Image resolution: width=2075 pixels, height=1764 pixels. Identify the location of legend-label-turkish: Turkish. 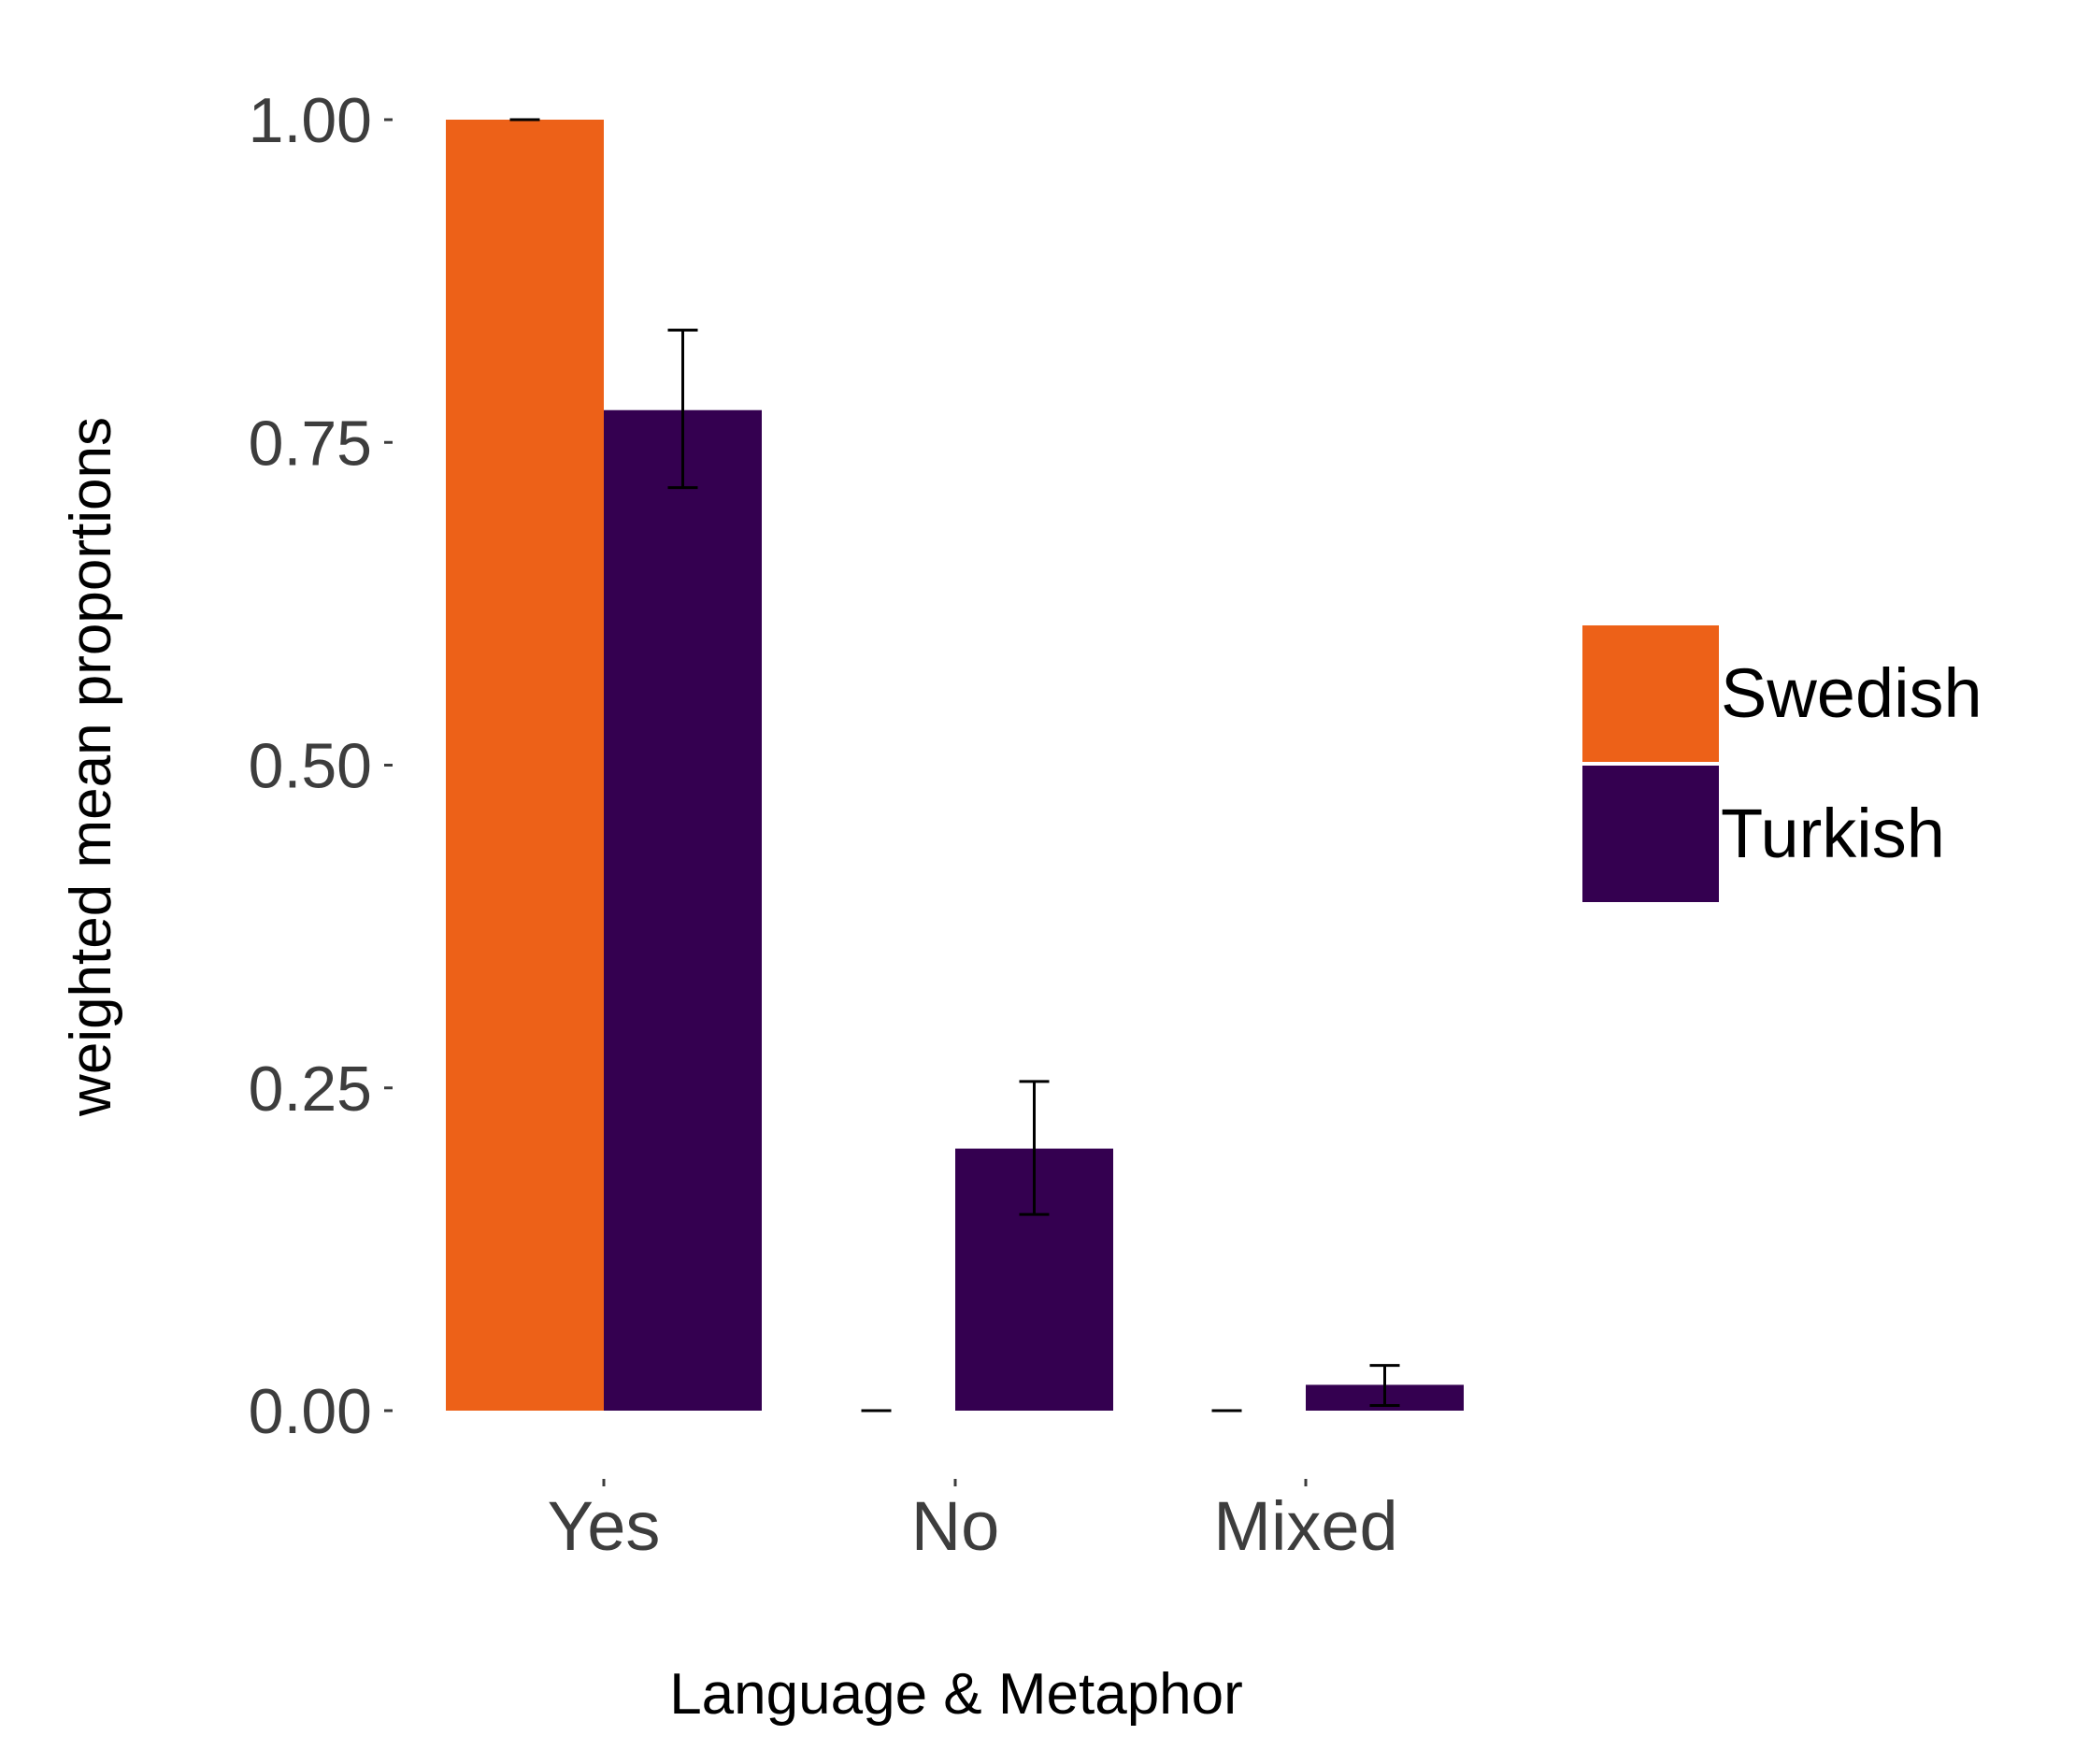
(1833, 833).